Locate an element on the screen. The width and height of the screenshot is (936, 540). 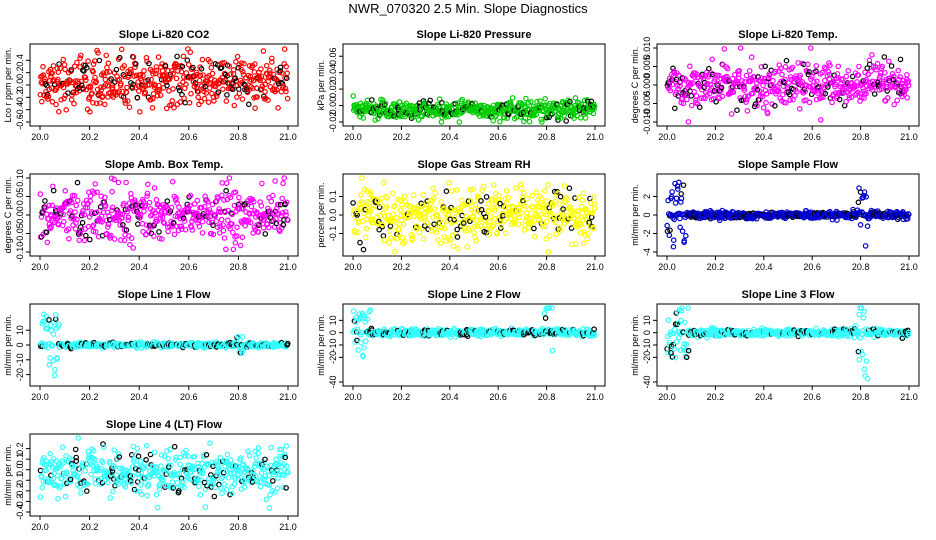
x-tick-label: 20.6 is located at coordinates (189, 527).